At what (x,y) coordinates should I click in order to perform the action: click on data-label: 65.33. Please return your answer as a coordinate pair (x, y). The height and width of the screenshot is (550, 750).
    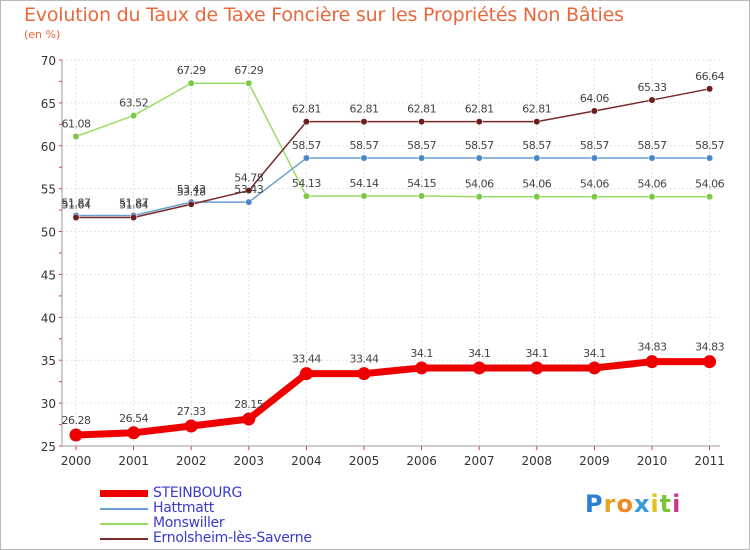
    Looking at the image, I should click on (652, 87).